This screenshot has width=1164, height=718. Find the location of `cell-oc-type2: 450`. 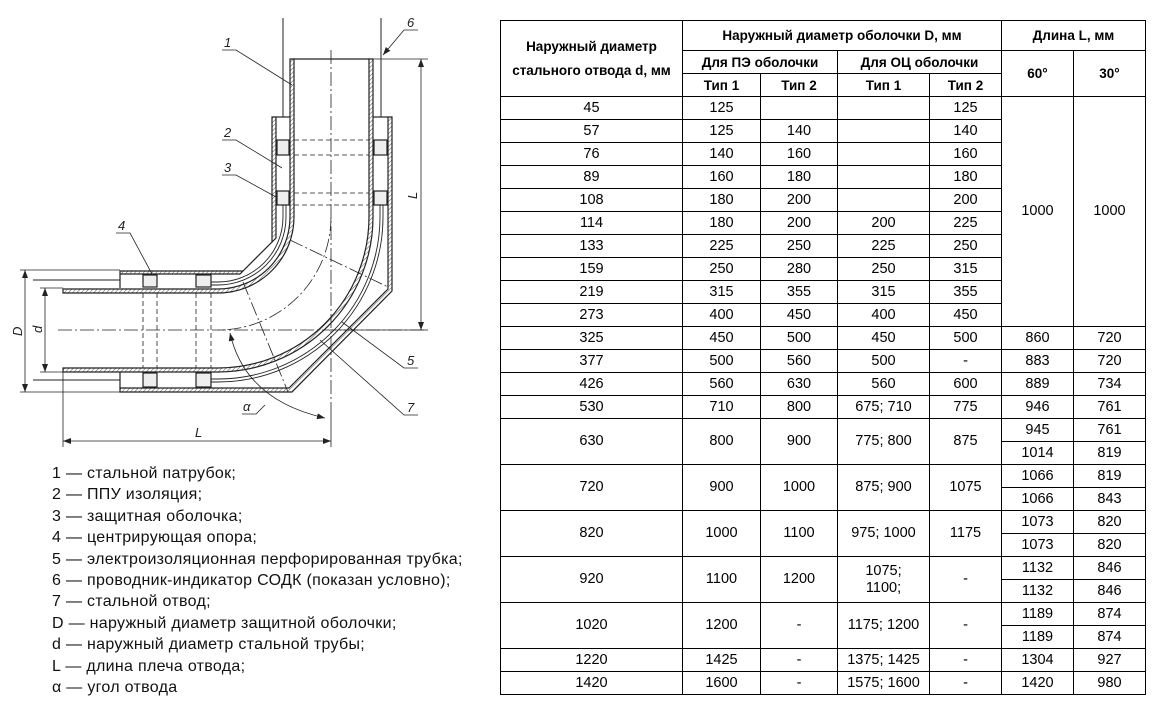

cell-oc-type2: 450 is located at coordinates (965, 315).